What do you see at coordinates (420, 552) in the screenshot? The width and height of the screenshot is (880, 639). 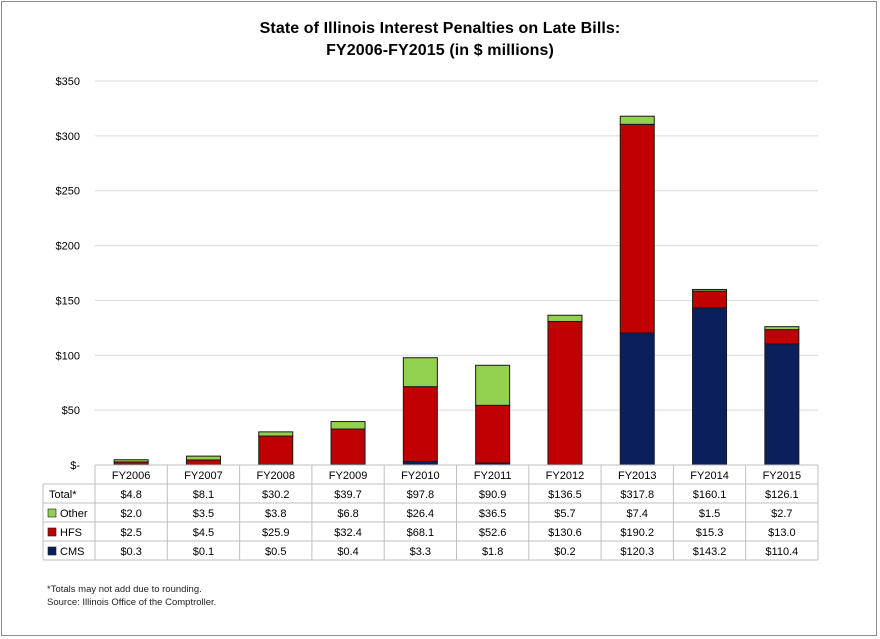 I see `data-label-cms: $3.3` at bounding box center [420, 552].